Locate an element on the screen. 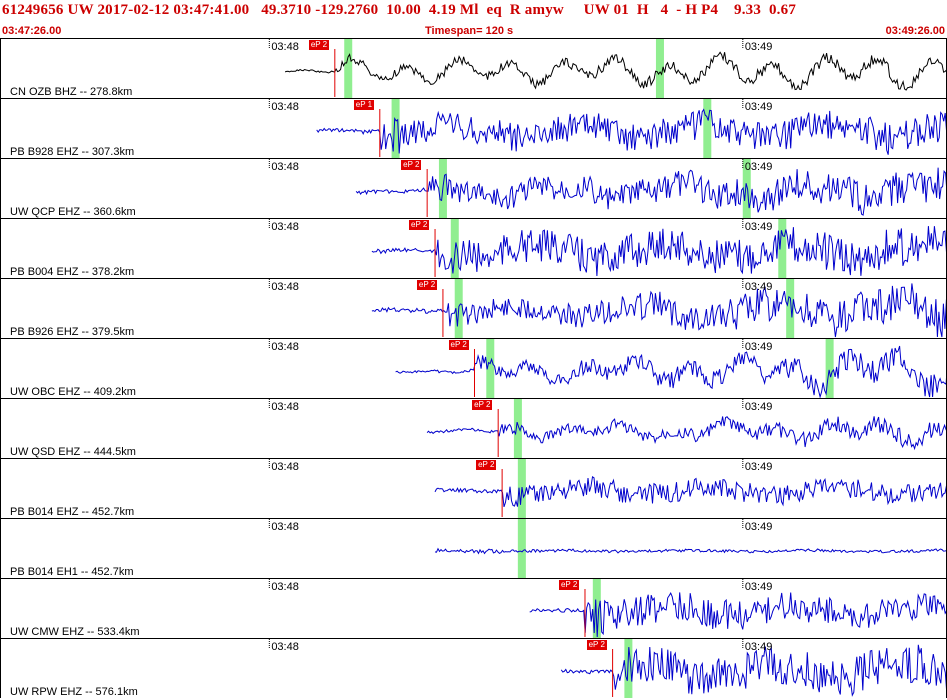 The height and width of the screenshot is (700, 947). station-label: UW OBC EHZ -- 409.2km is located at coordinates (73, 392).